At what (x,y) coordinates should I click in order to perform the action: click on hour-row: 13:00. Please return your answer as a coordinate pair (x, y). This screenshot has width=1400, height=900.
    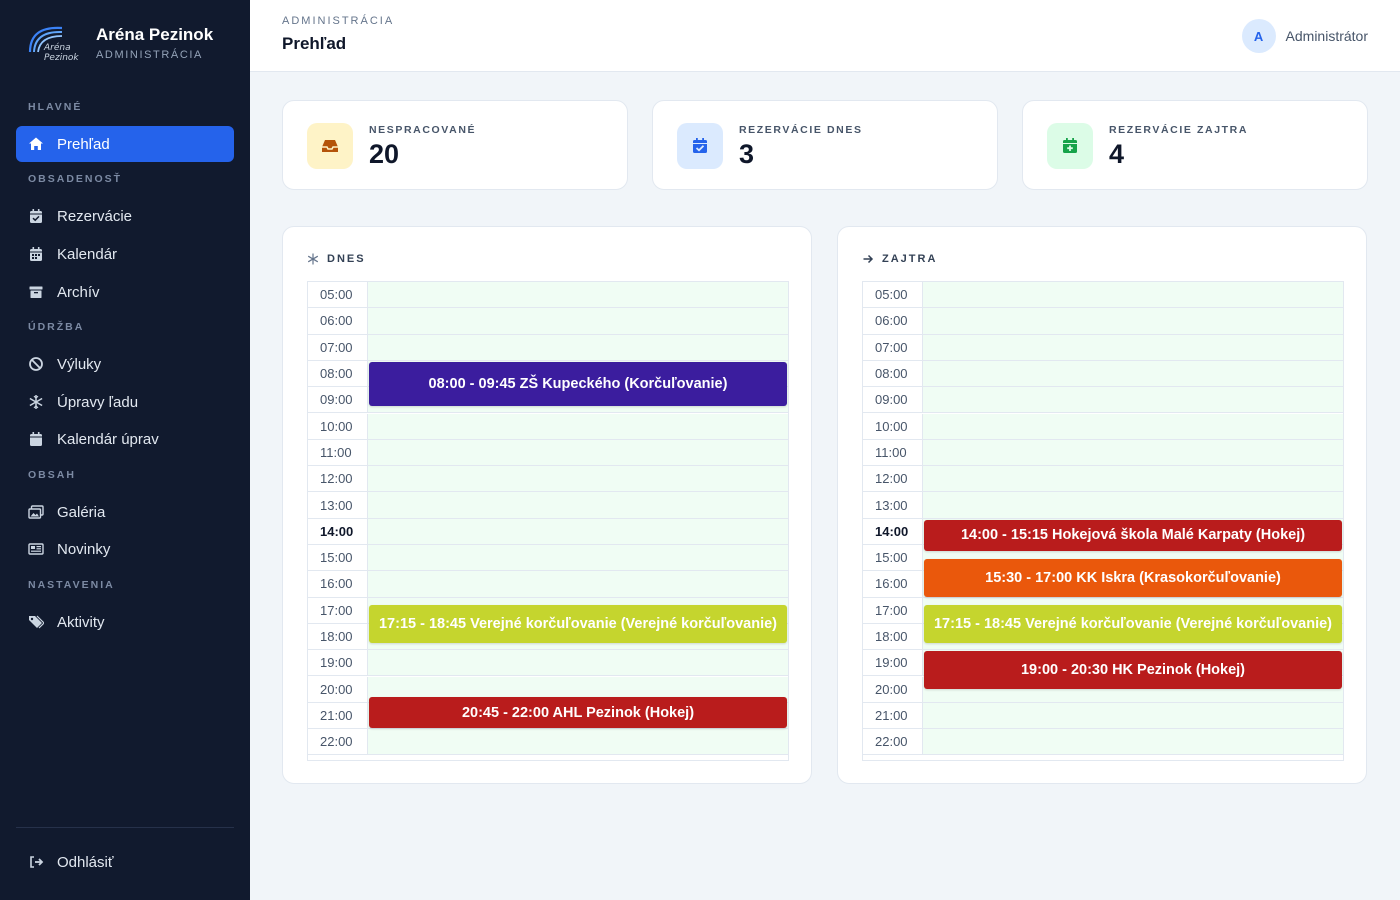
    Looking at the image, I should click on (548, 505).